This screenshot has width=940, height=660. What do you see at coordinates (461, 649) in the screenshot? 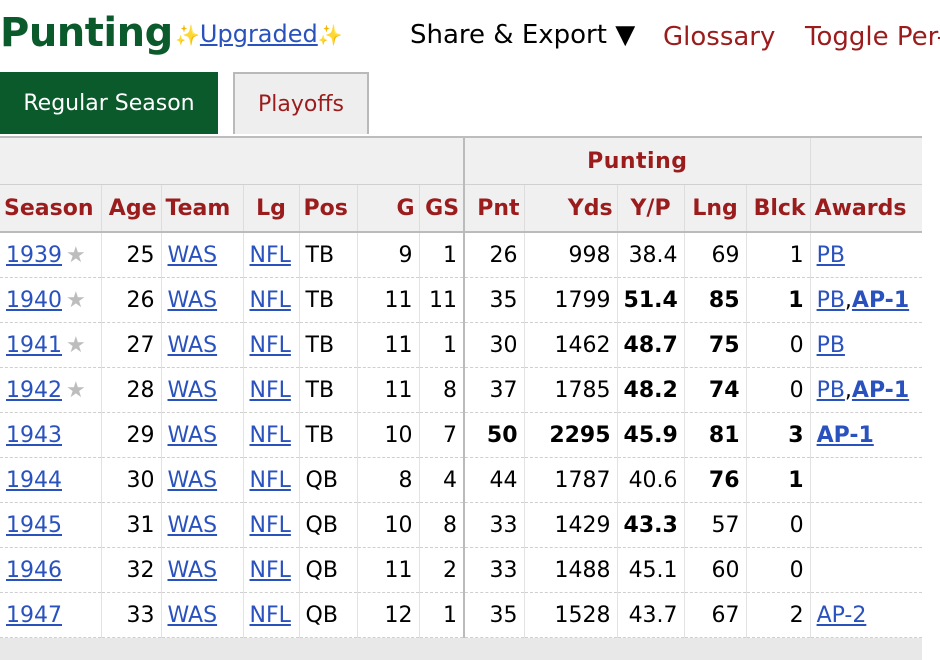
I see `table-footer` at bounding box center [461, 649].